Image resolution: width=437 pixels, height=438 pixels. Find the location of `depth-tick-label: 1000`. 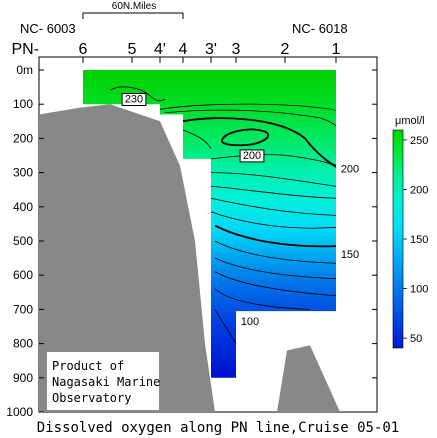

depth-tick-label: 1000 is located at coordinates (19, 412).